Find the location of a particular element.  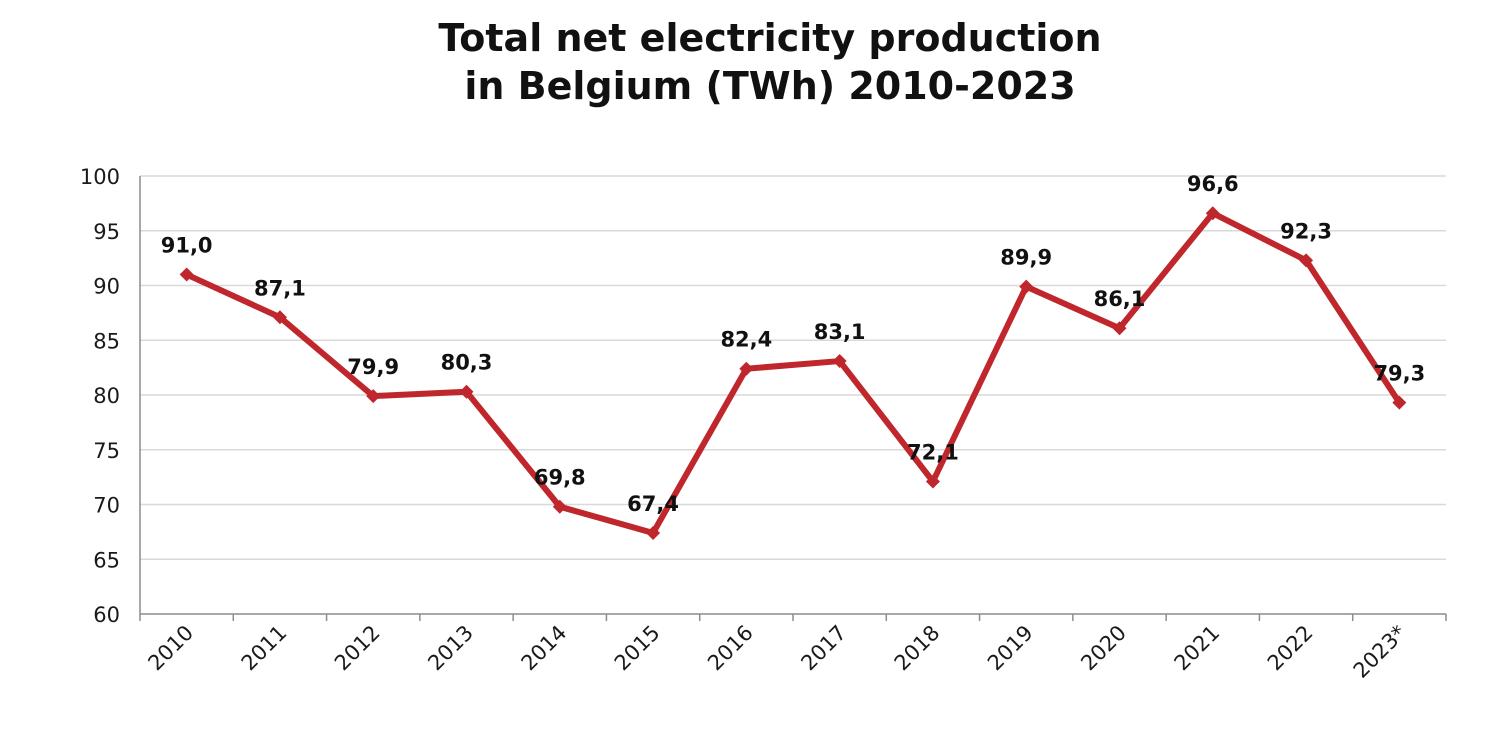

x-tick-label: 2011 is located at coordinates (264, 648).